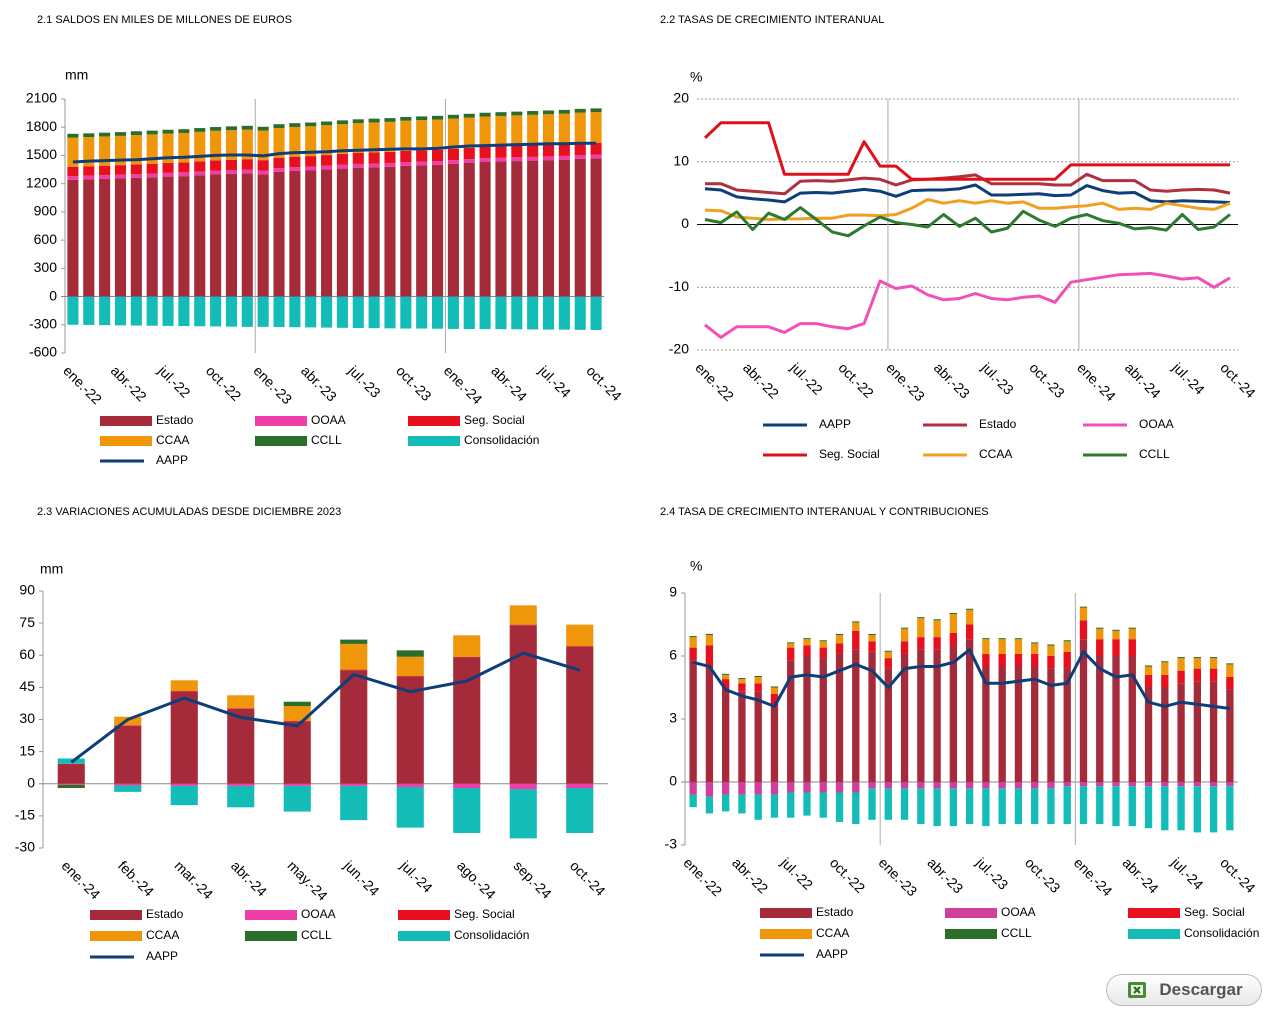 The height and width of the screenshot is (1016, 1268). Describe the element at coordinates (51, 569) in the screenshot. I see `y-unit: mm` at that location.